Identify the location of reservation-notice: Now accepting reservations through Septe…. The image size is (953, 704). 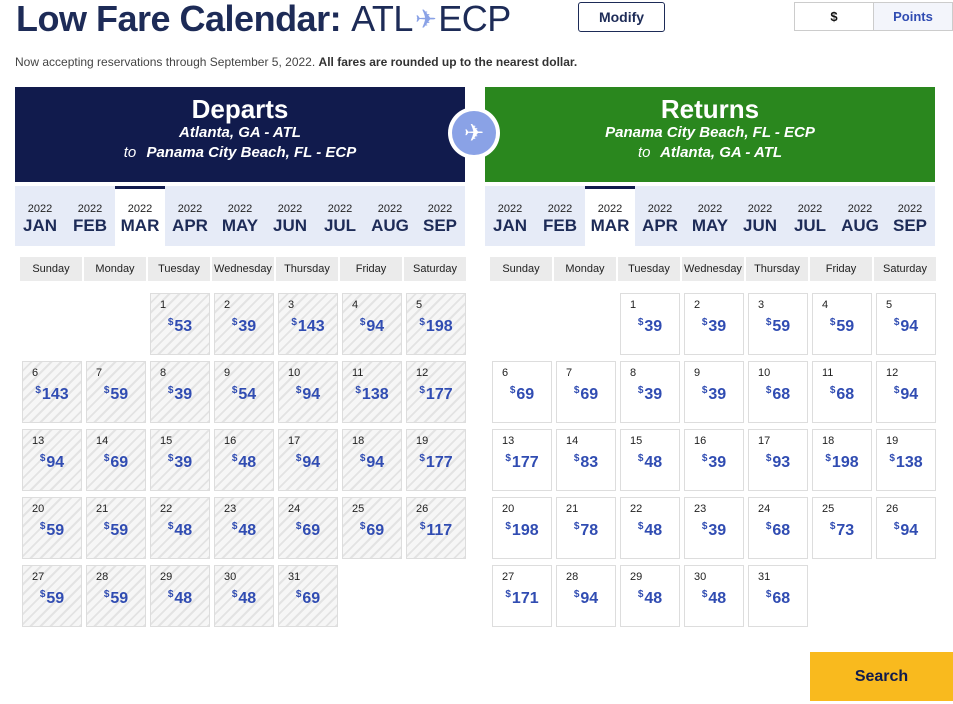
(296, 62).